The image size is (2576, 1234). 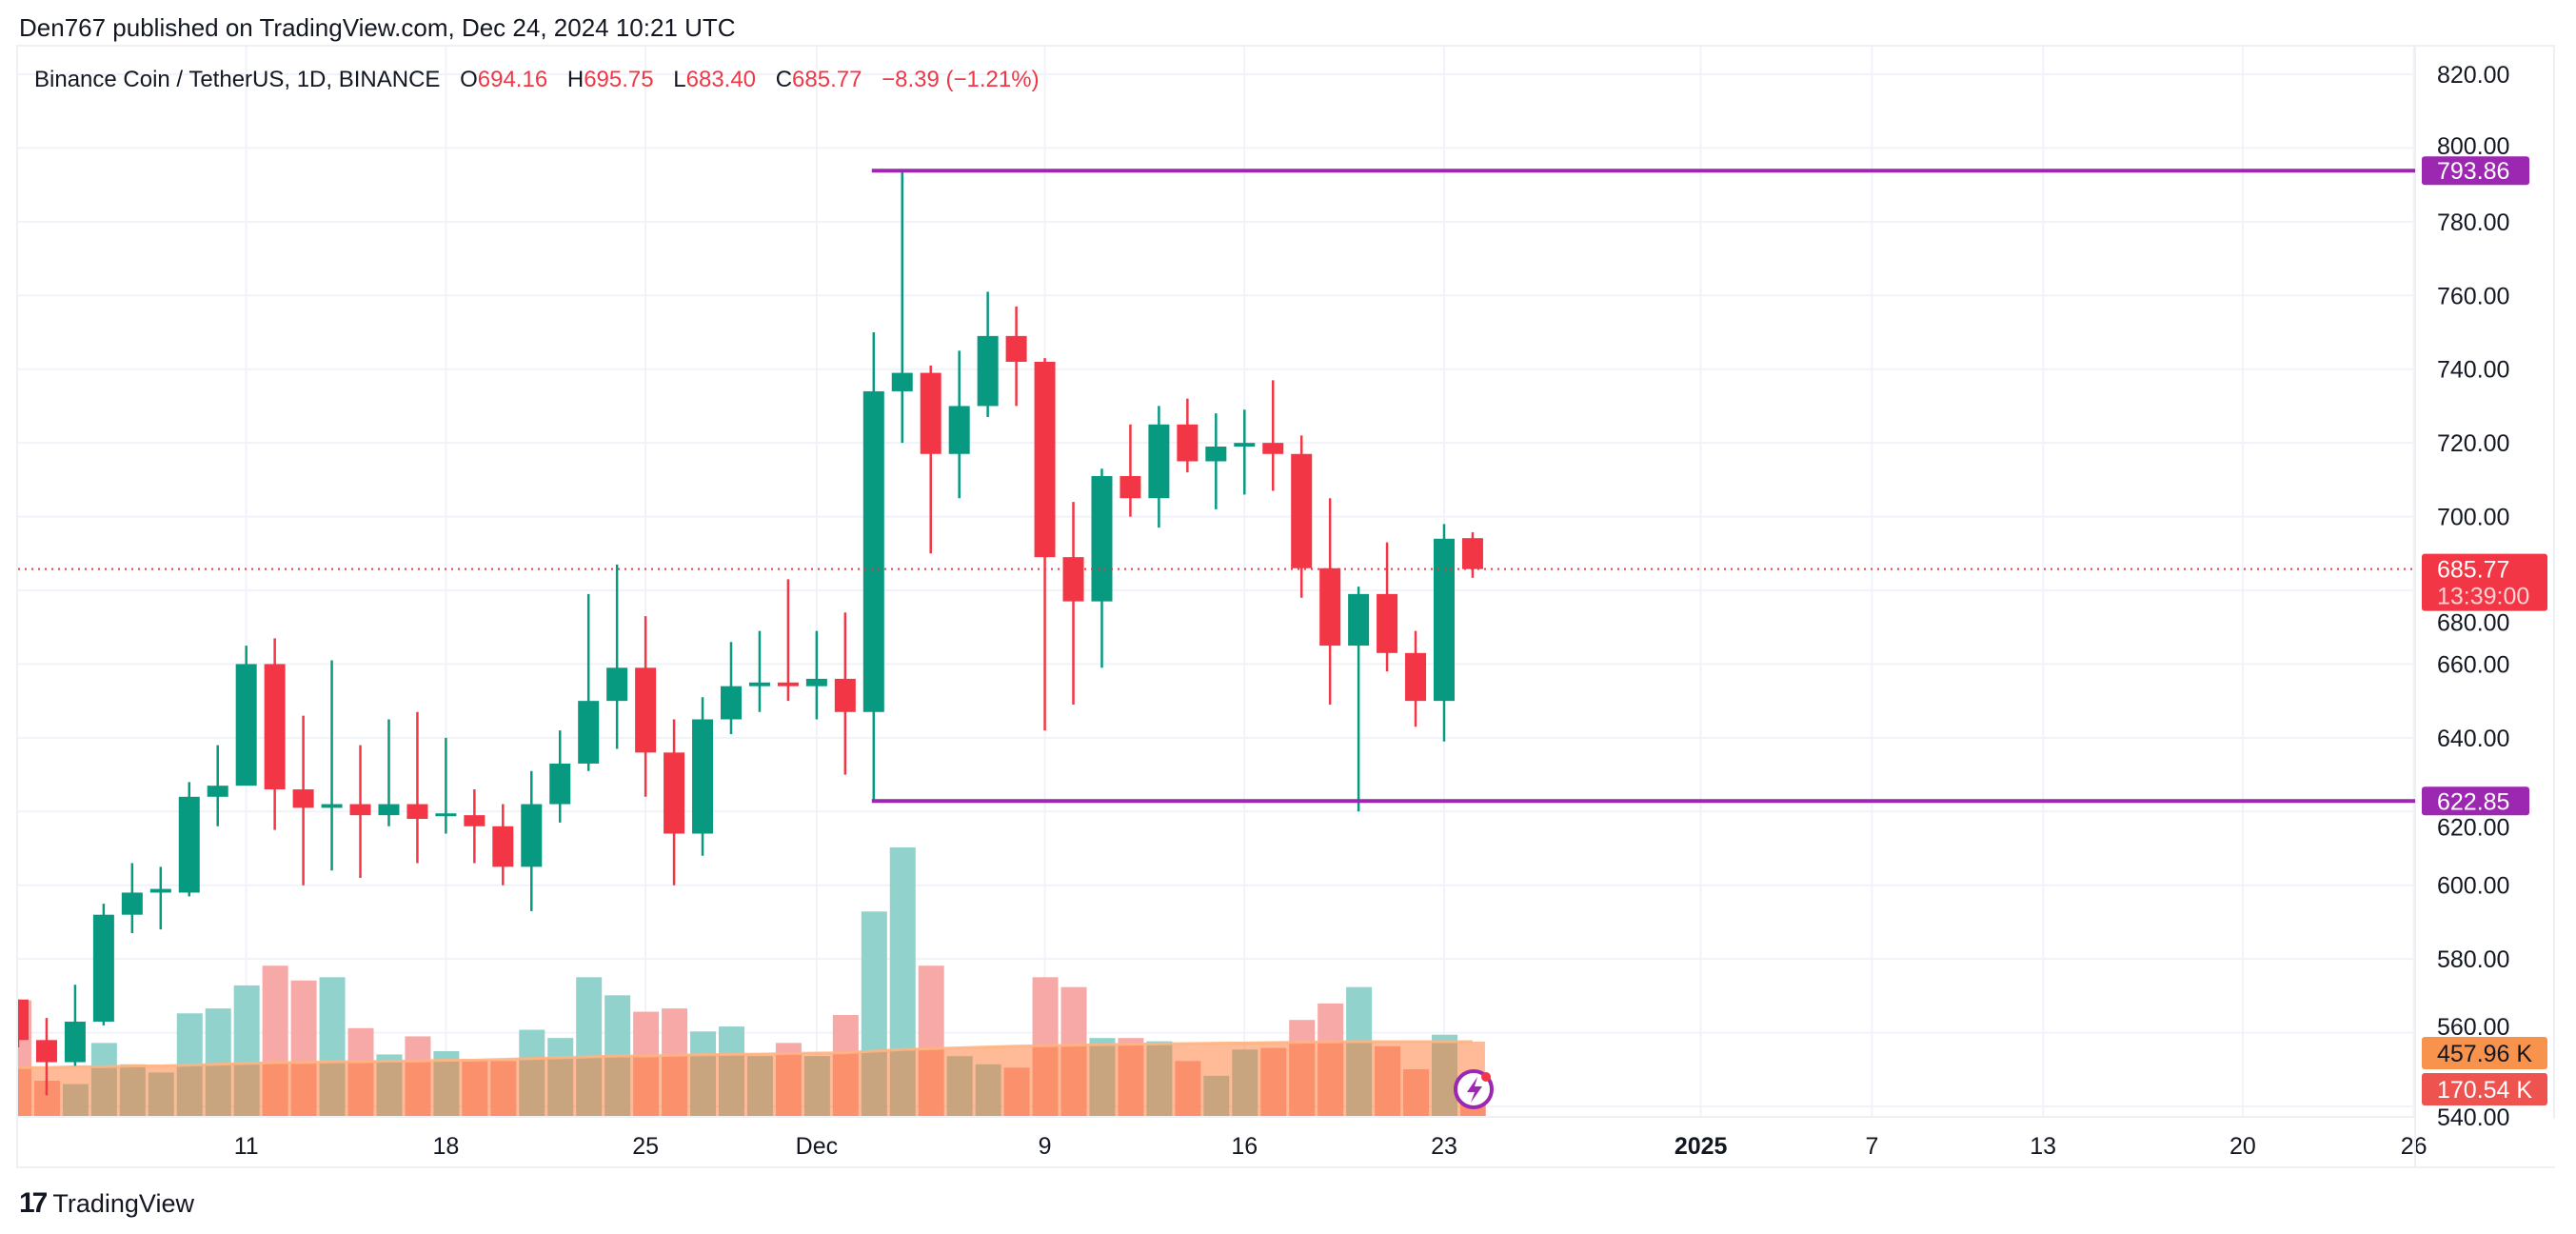 I want to click on volume-ma-badge, so click(x=2484, y=1053).